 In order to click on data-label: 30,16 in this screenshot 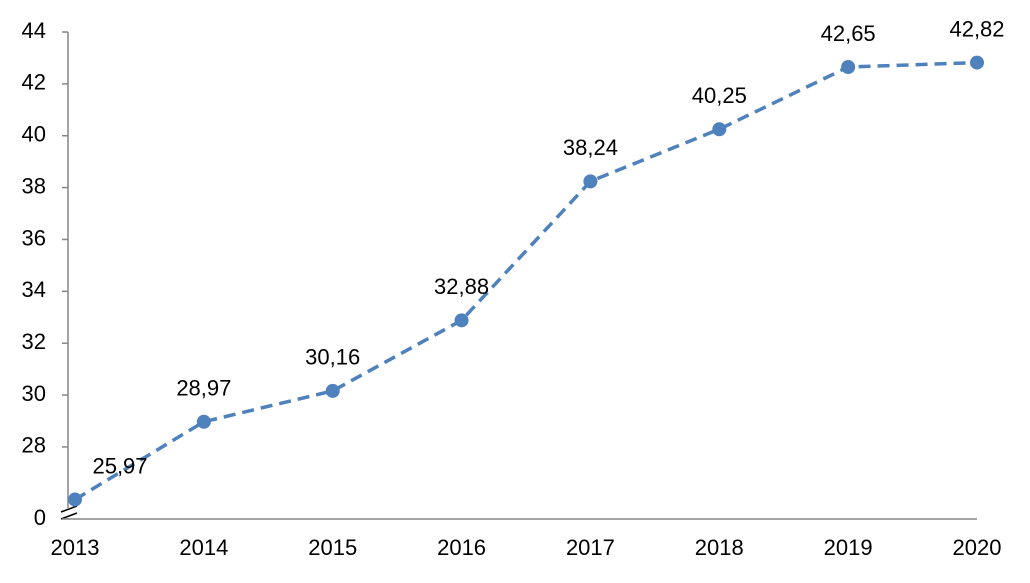, I will do `click(332, 357)`.